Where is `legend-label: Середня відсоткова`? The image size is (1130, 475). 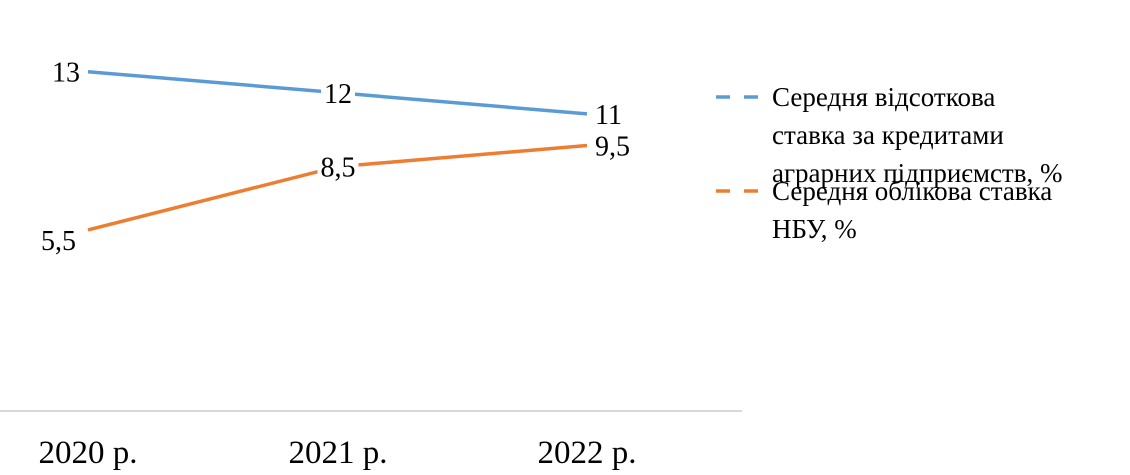
legend-label: Середня відсоткова is located at coordinates (883, 97).